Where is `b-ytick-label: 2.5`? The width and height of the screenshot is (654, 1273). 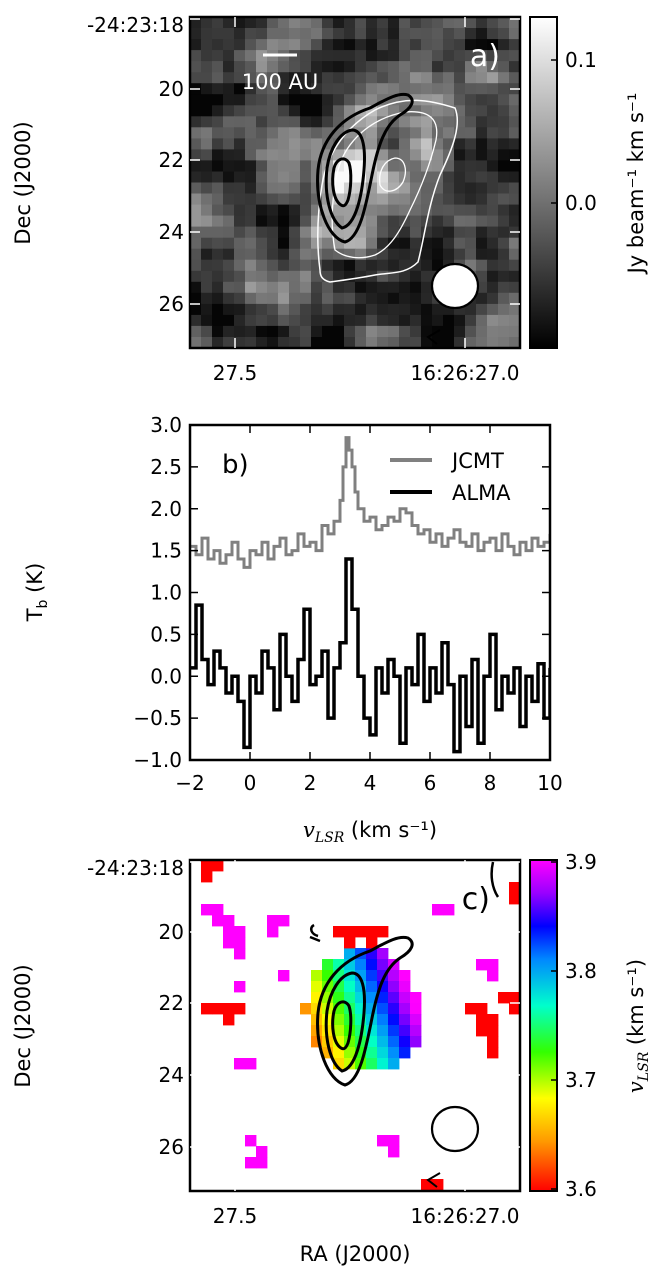
b-ytick-label: 2.5 is located at coordinates (166, 467).